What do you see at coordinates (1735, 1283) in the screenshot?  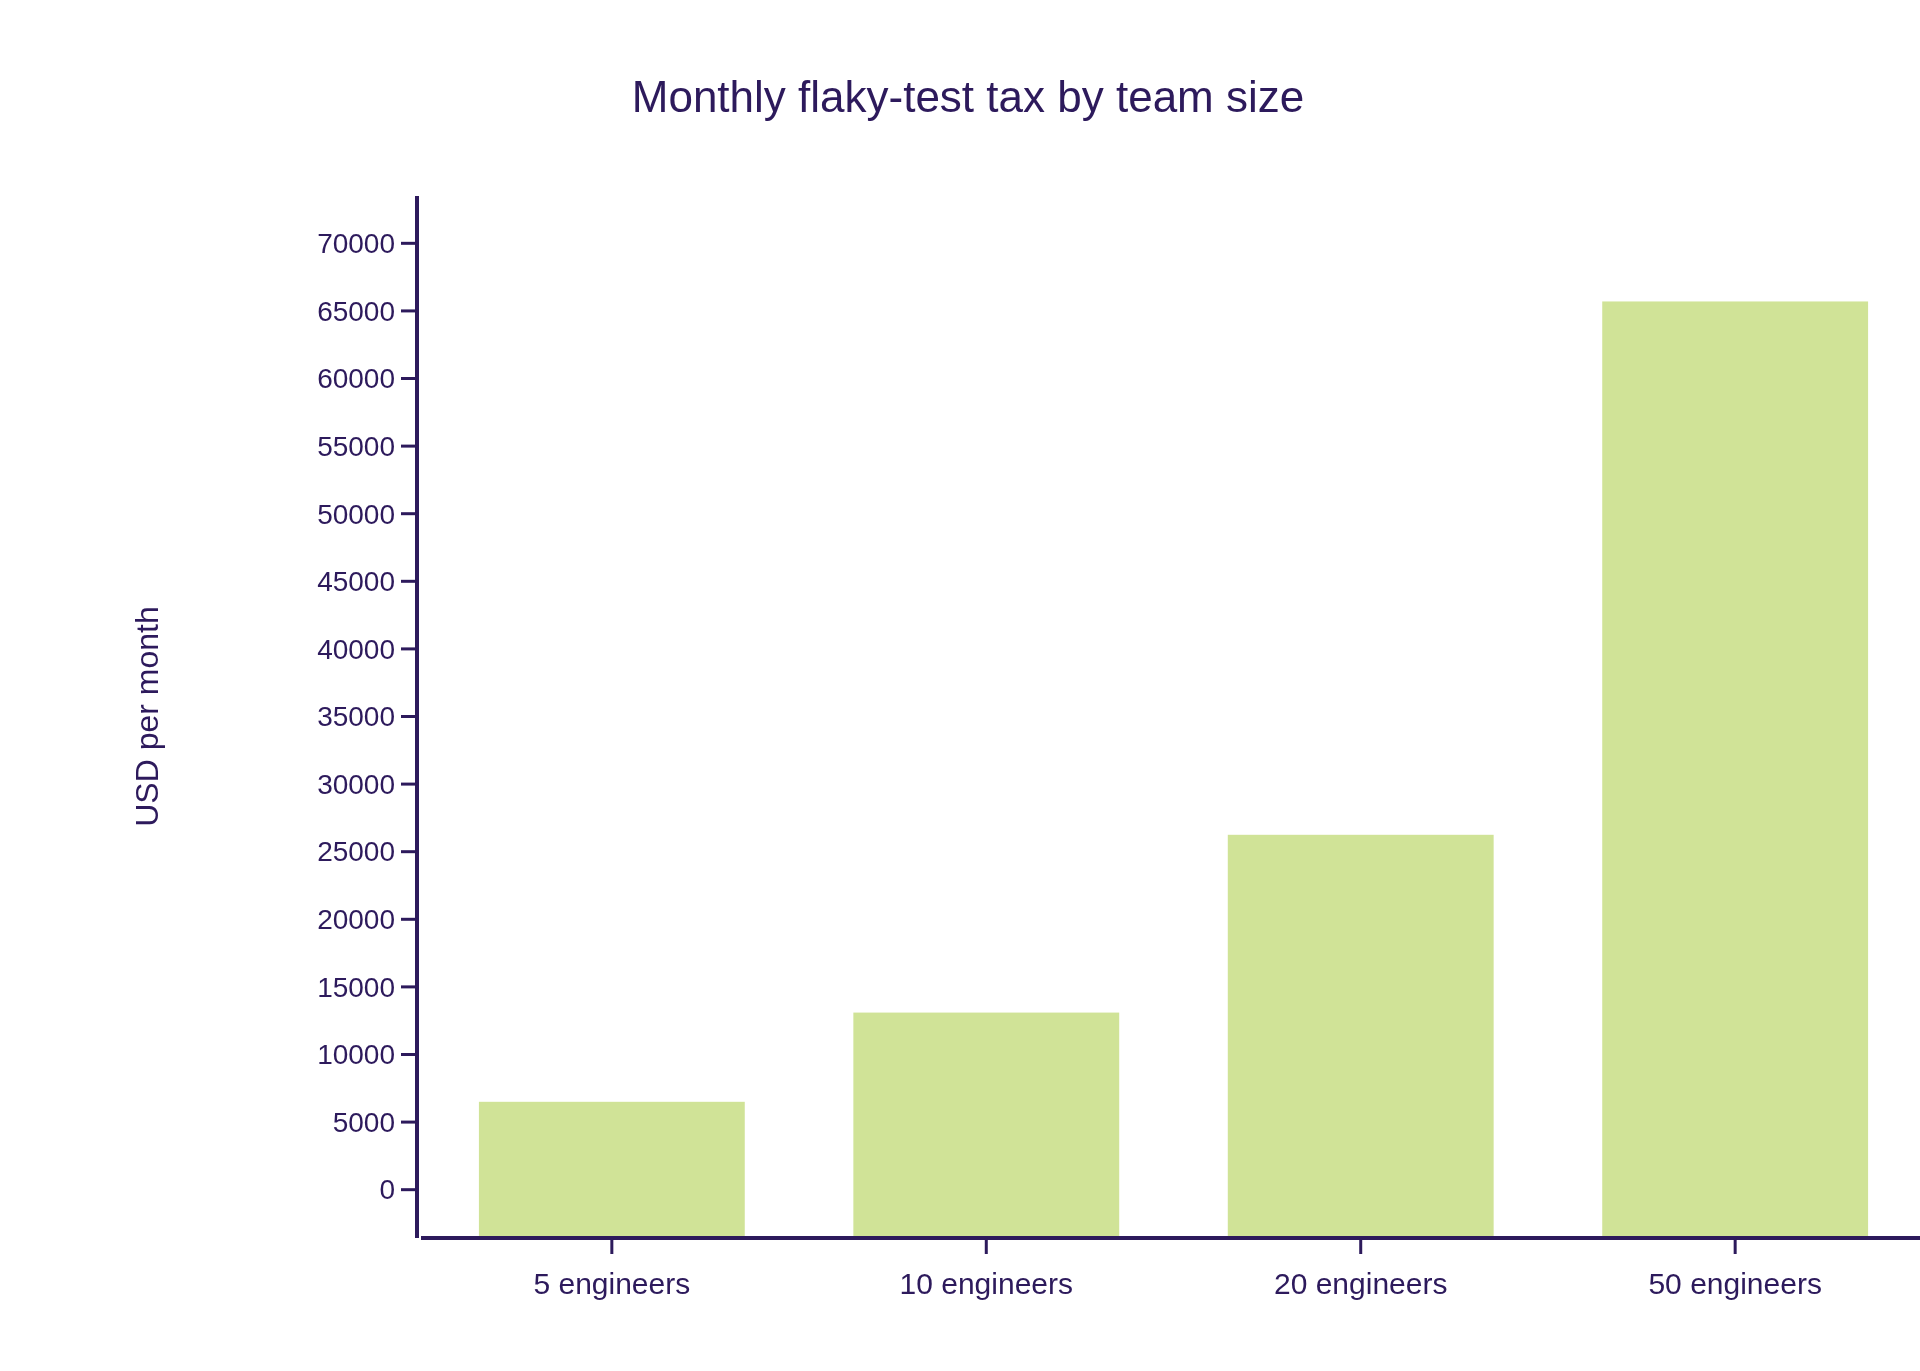 I see `x-tick-label: 50 engineers` at bounding box center [1735, 1283].